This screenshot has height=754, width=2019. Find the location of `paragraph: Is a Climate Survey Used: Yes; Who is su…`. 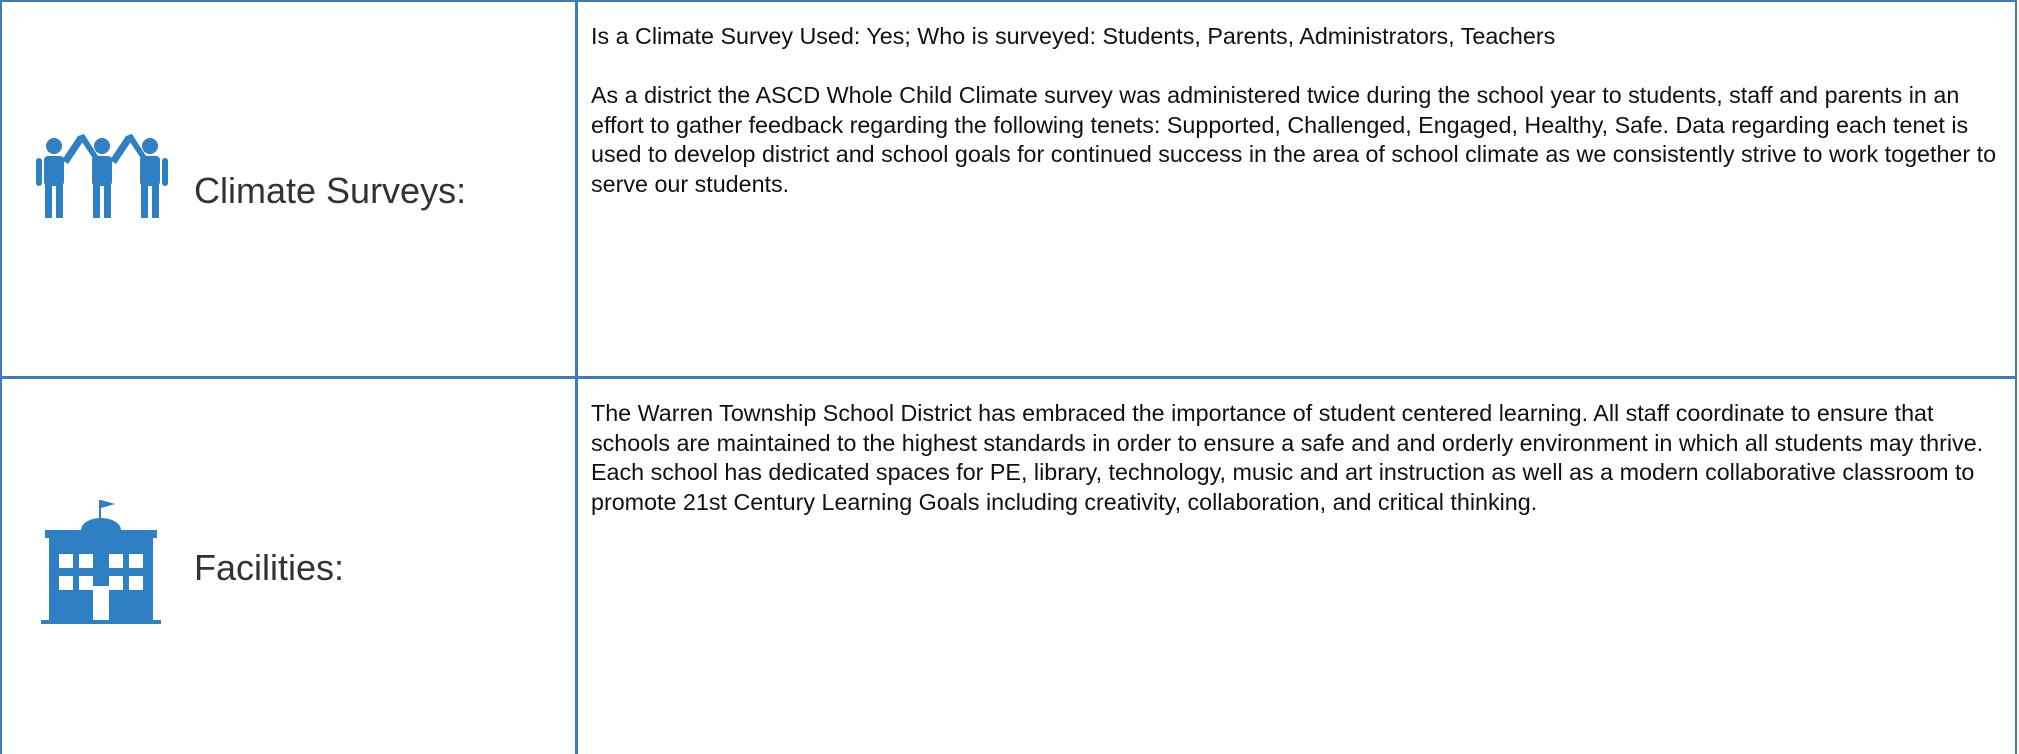

paragraph: Is a Climate Survey Used: Yes; Who is su… is located at coordinates (1073, 36).